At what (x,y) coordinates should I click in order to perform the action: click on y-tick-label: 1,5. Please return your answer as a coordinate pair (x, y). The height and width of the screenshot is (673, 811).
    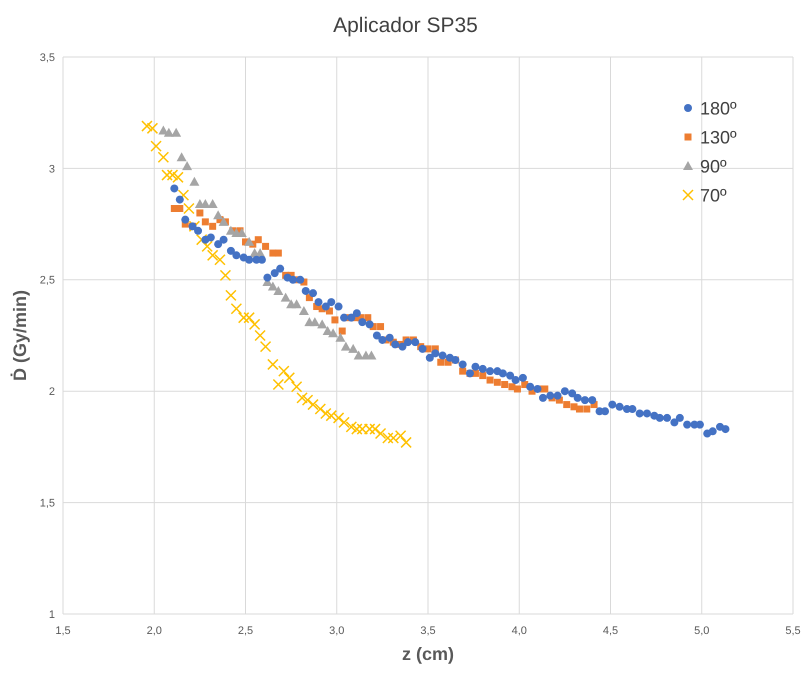
    Looking at the image, I should click on (47, 503).